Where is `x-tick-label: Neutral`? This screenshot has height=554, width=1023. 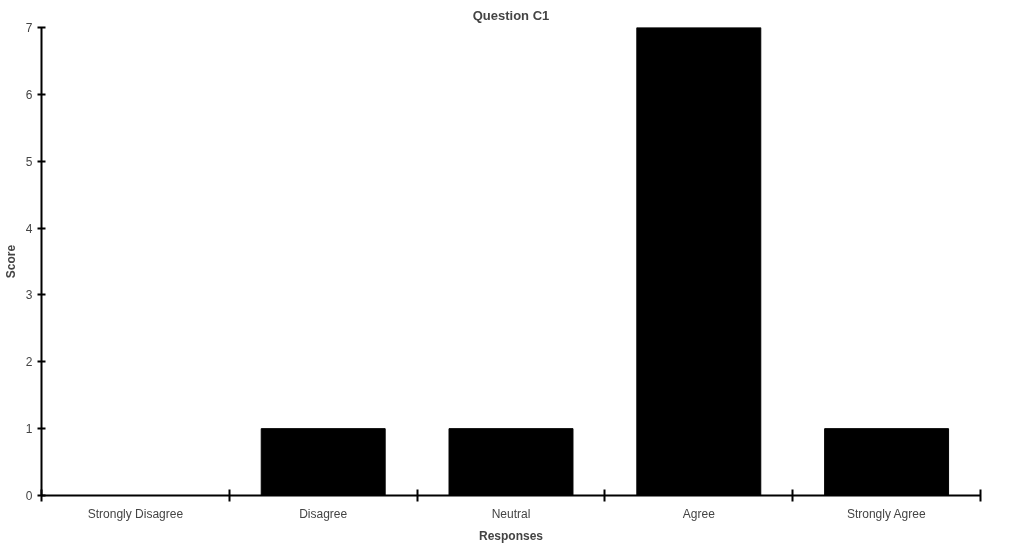
x-tick-label: Neutral is located at coordinates (511, 513).